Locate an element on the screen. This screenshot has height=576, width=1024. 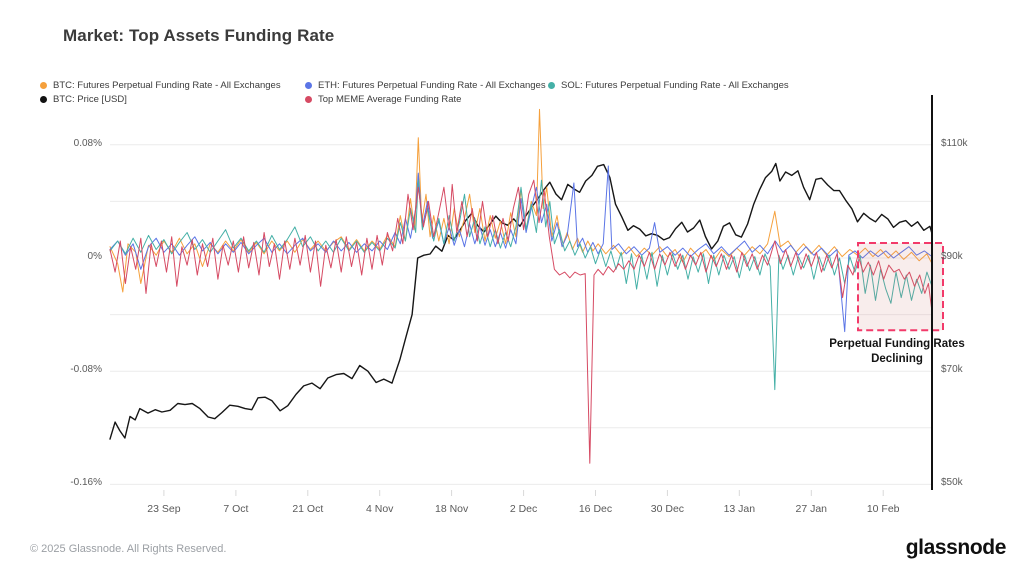
y-right-tick-label: $70k is located at coordinates (952, 370).